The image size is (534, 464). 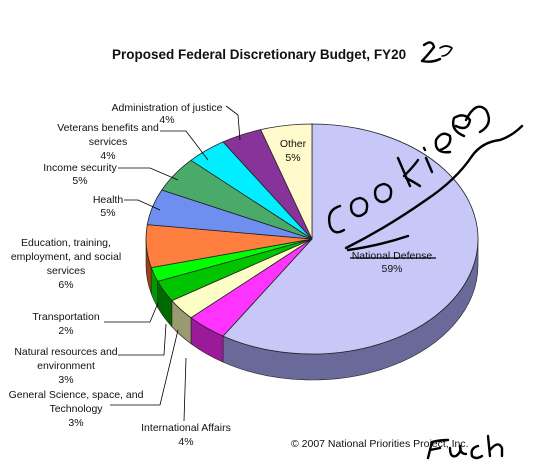 I want to click on label-education-line-0: Education, training,, so click(x=66, y=243).